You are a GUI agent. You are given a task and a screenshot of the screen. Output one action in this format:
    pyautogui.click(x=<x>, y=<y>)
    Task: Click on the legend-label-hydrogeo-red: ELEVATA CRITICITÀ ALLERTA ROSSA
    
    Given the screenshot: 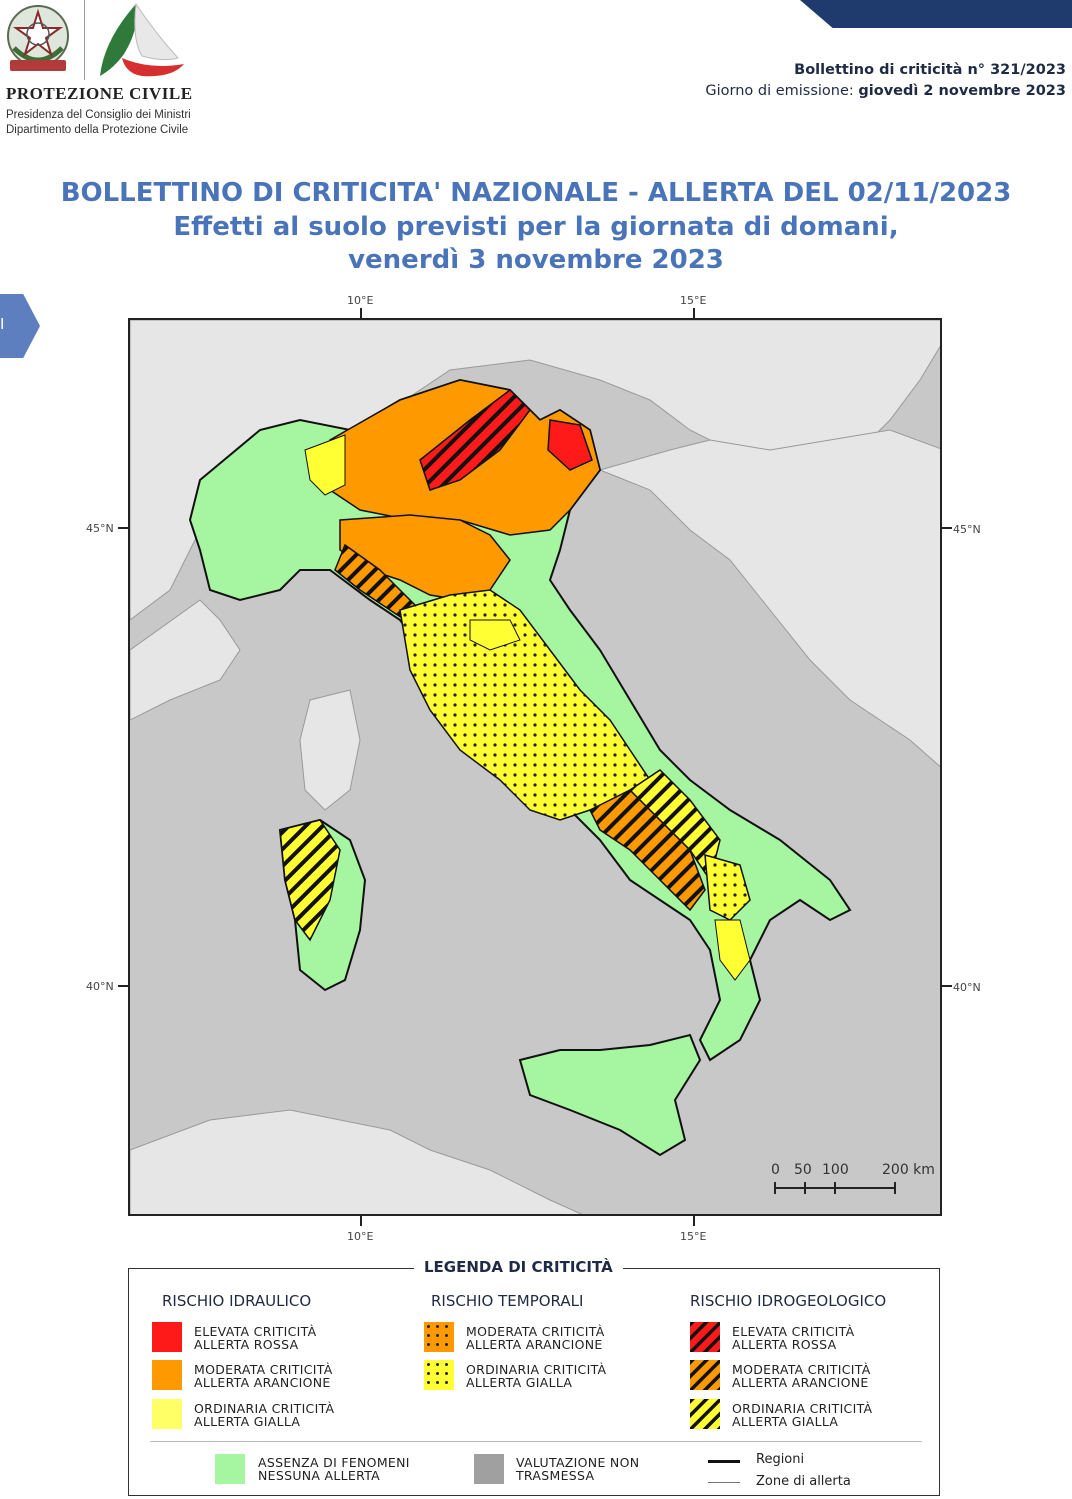 What is the action you would take?
    pyautogui.click(x=793, y=1338)
    